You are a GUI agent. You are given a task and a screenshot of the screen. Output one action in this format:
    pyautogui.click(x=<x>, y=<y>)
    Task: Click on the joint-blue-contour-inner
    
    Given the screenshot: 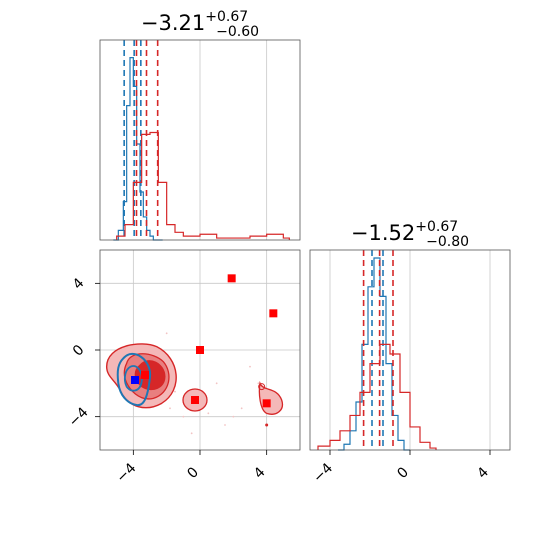 What is the action you would take?
    pyautogui.click(x=133, y=378)
    